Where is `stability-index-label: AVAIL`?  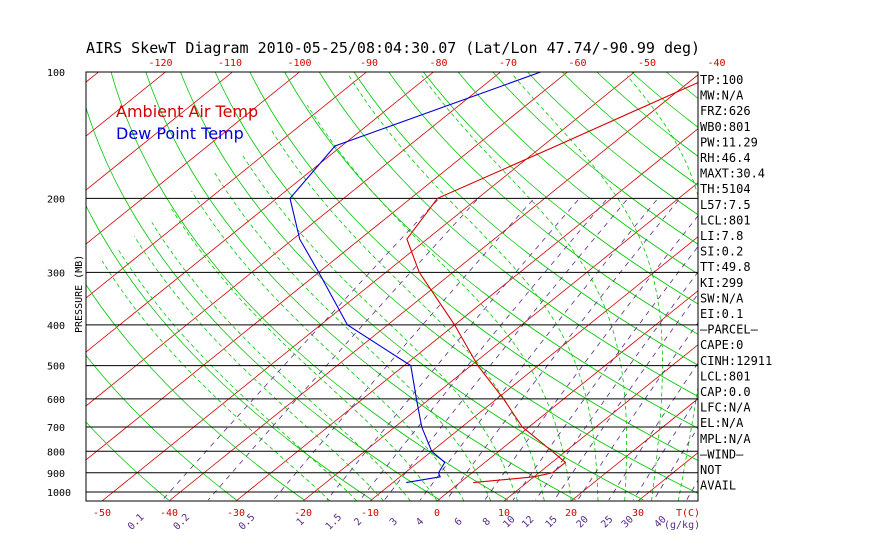 stability-index-label: AVAIL is located at coordinates (718, 486).